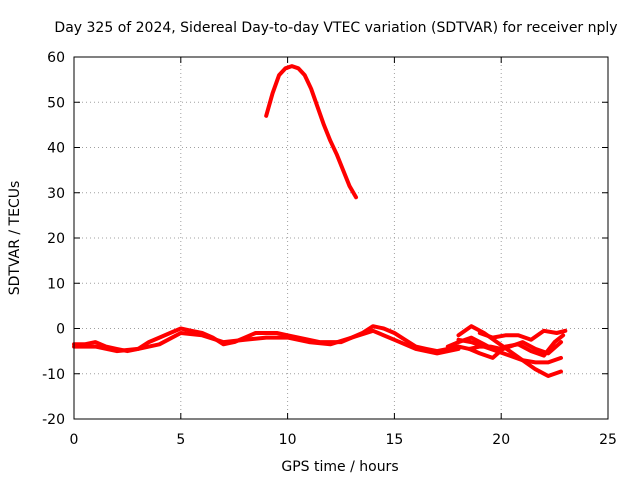 The image size is (640, 480). What do you see at coordinates (288, 440) in the screenshot?
I see `x-tick-label: 10` at bounding box center [288, 440].